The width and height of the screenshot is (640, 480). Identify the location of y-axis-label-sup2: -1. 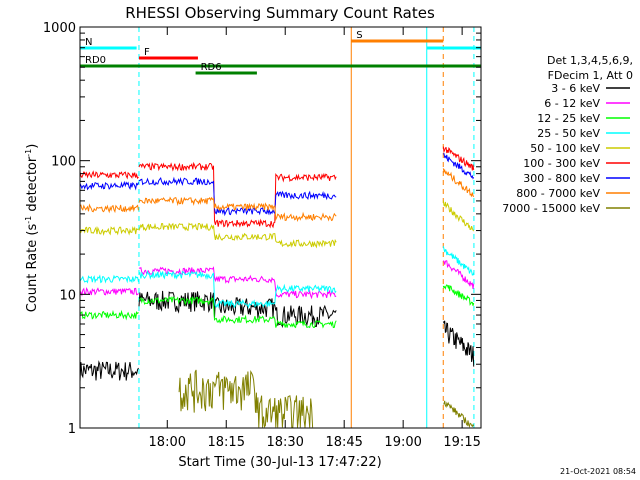
(28, 153).